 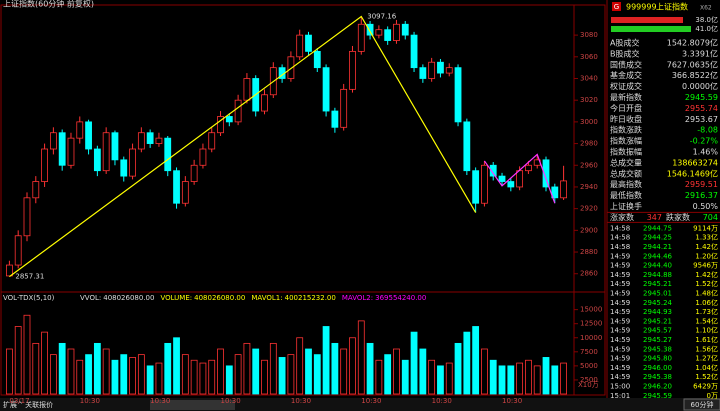 I want to click on v-tick-label: 15000, so click(x=591, y=310).